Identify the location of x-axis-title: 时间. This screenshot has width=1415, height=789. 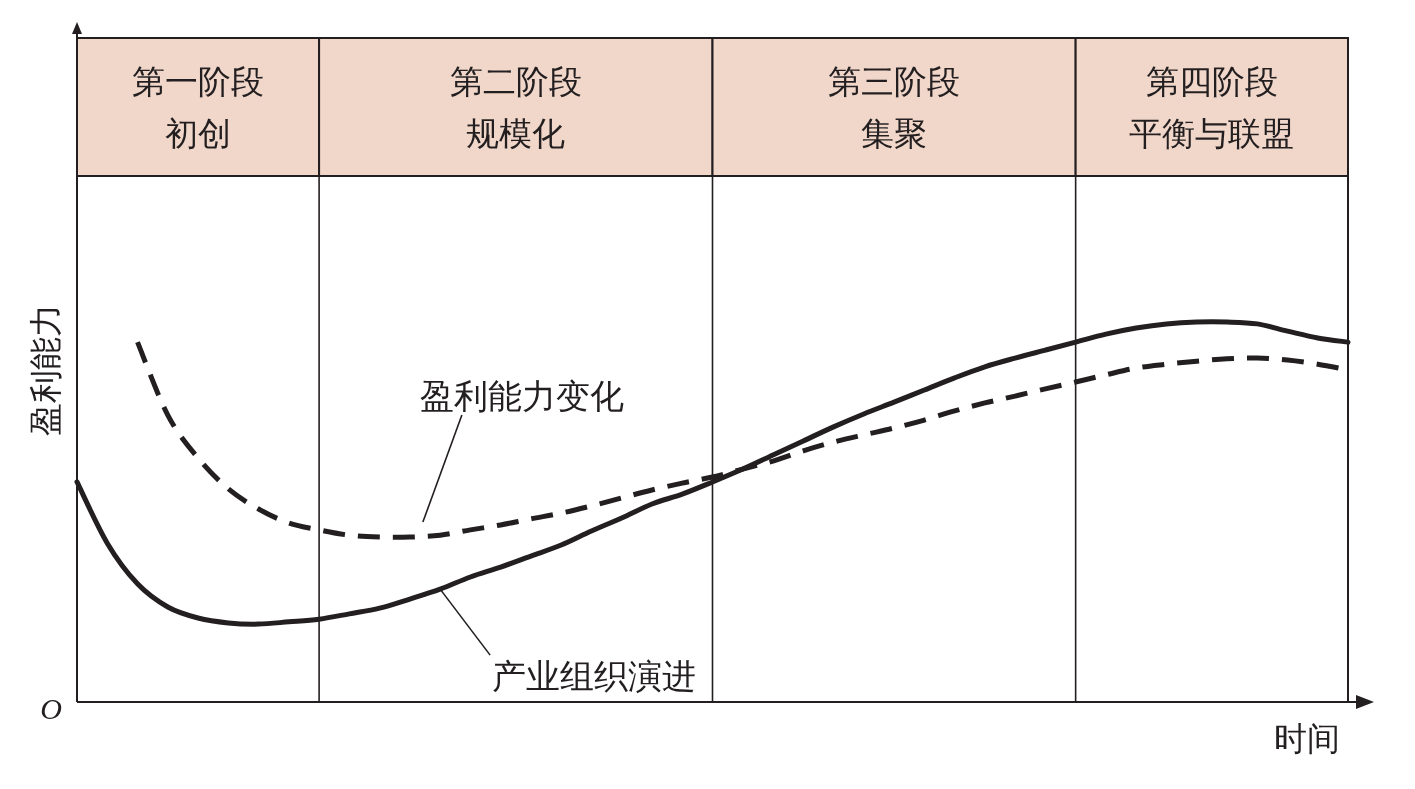
(1307, 739).